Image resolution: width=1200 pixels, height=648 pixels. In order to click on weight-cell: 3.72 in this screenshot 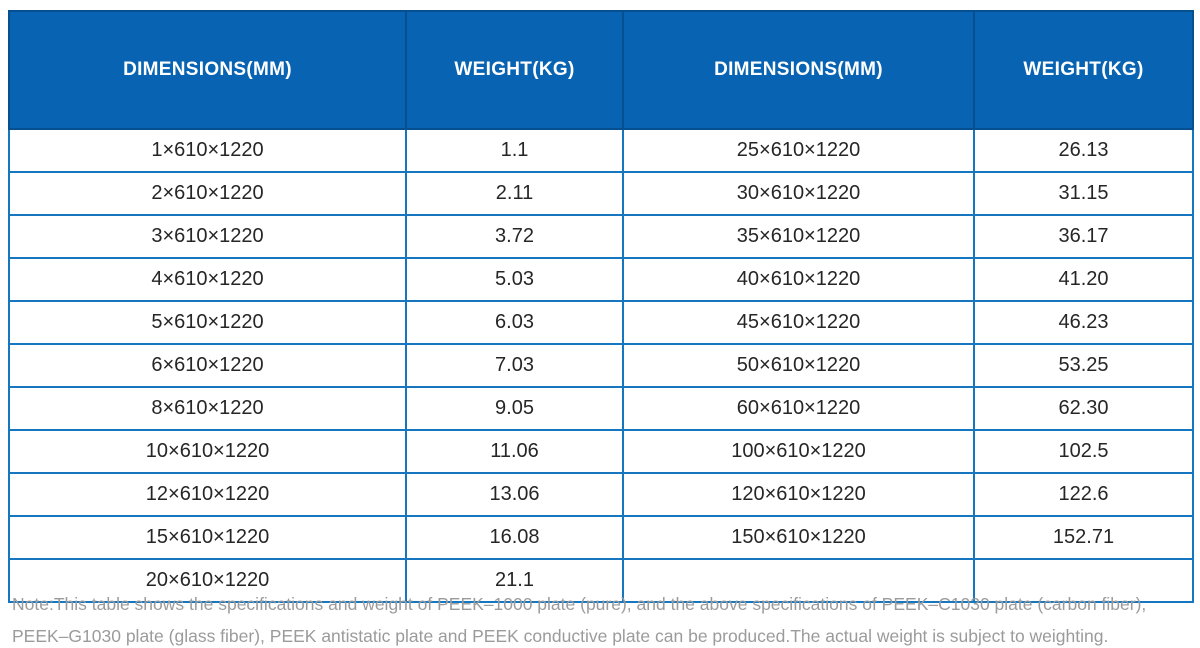, I will do `click(514, 236)`.